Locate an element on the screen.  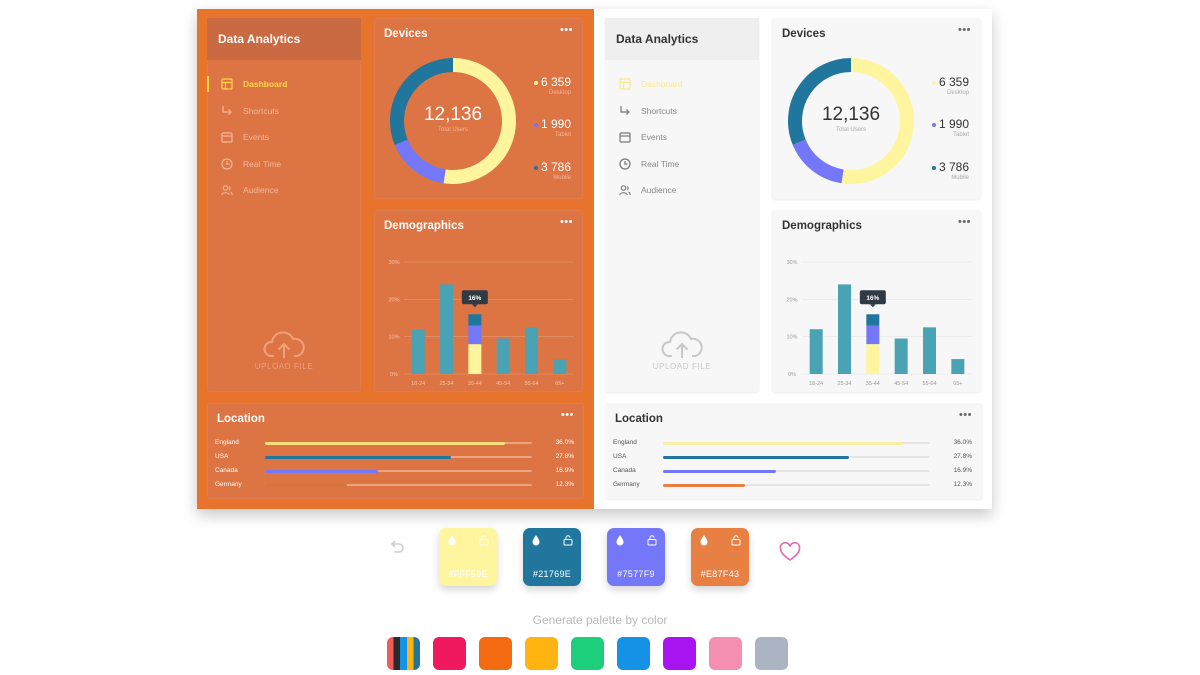
swatch-color: #21769E is located at coordinates (552, 557).